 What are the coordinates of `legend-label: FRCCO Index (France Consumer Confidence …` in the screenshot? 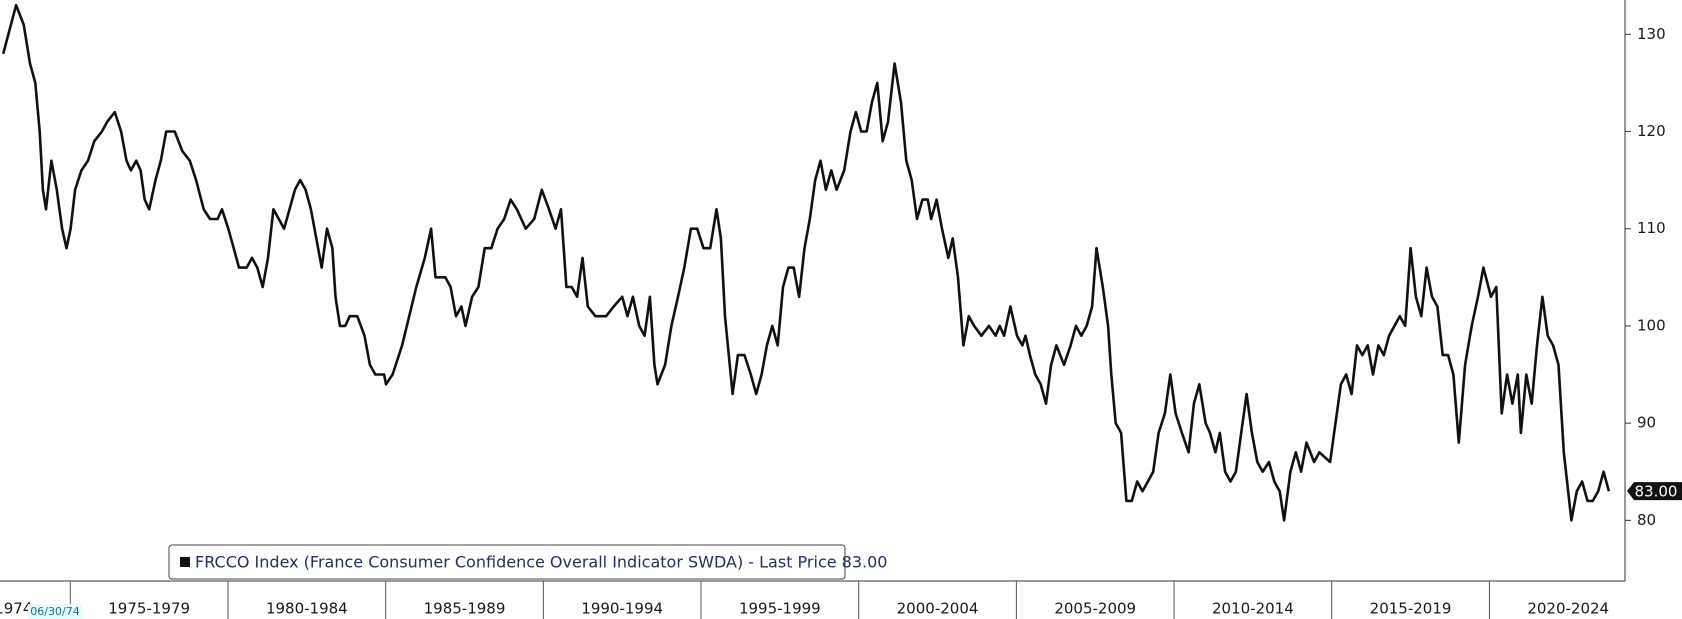 It's located at (541, 562).